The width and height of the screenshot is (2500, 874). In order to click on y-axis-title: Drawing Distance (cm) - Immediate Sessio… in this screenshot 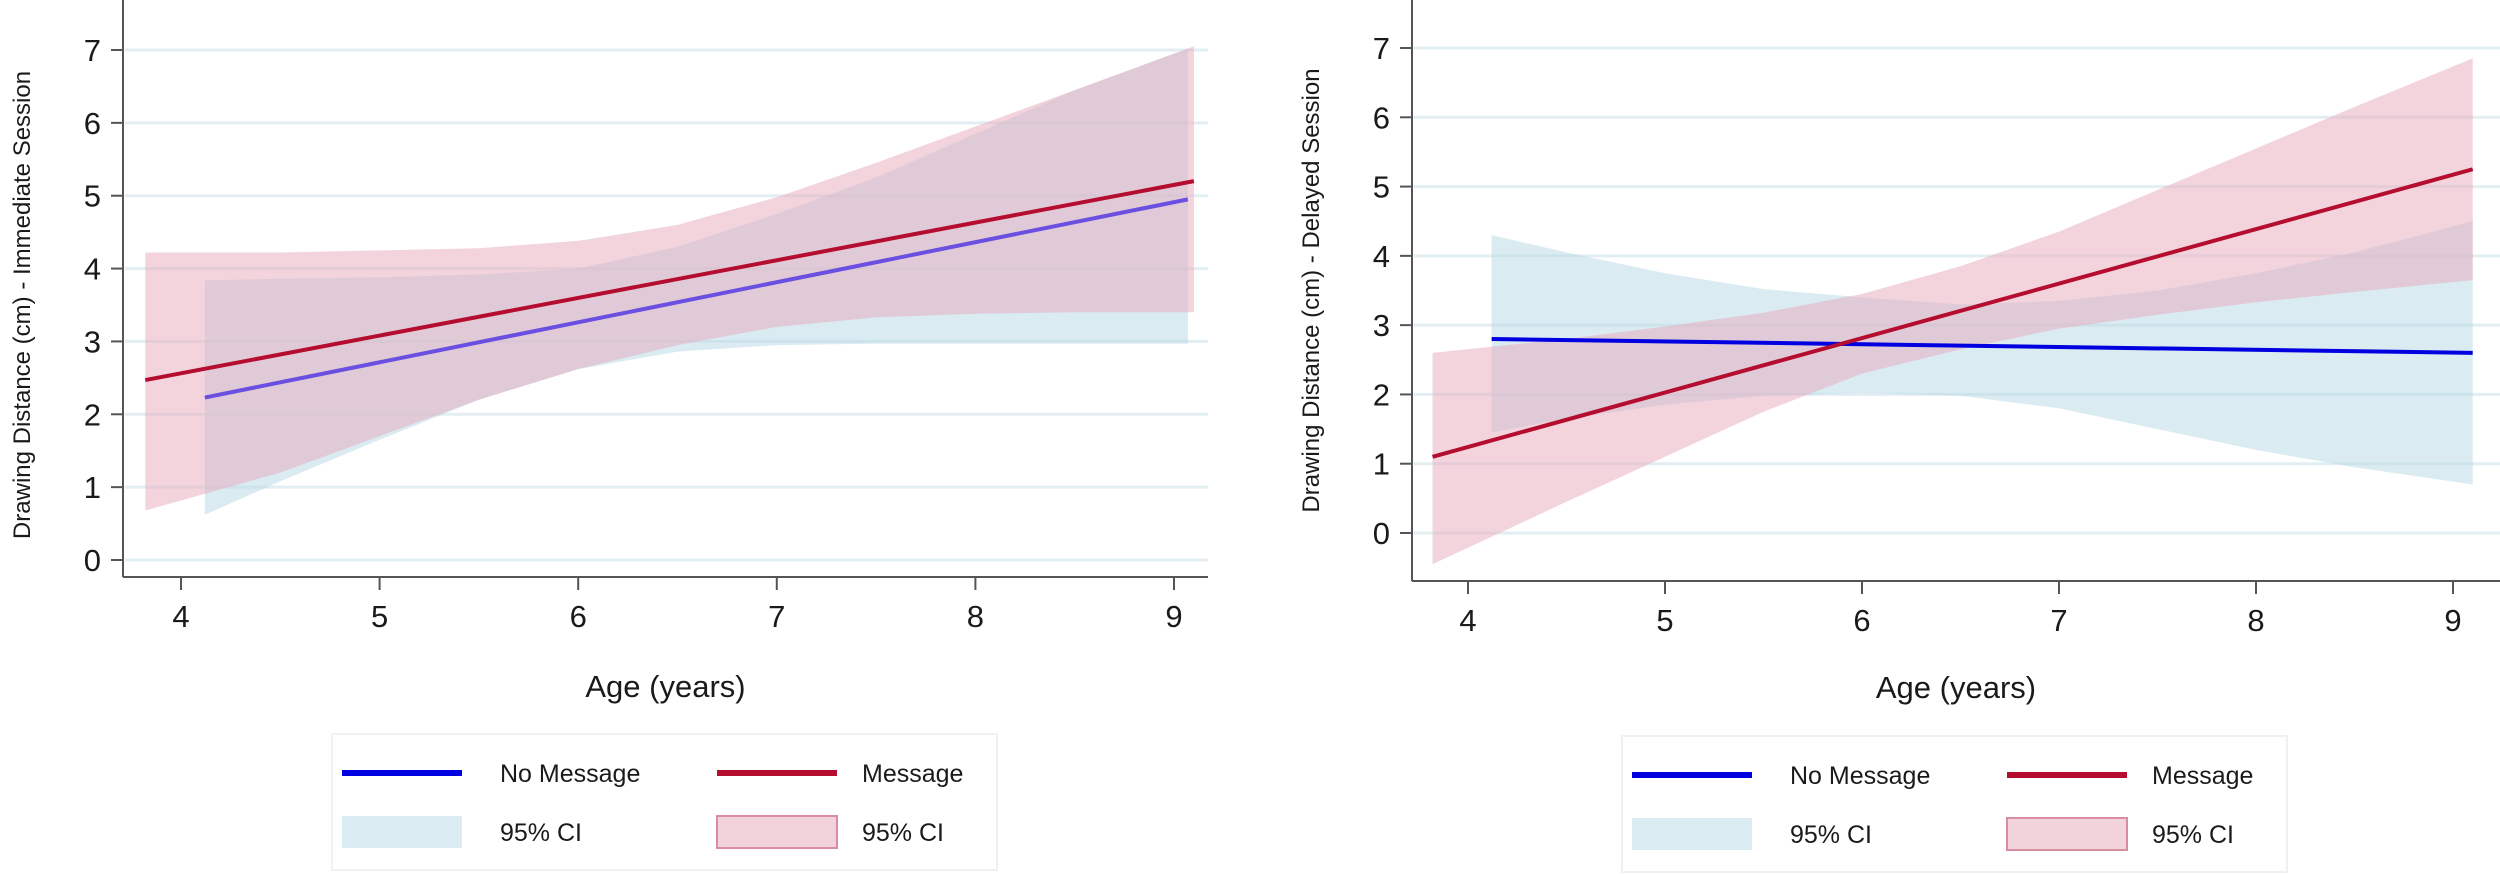, I will do `click(22, 305)`.